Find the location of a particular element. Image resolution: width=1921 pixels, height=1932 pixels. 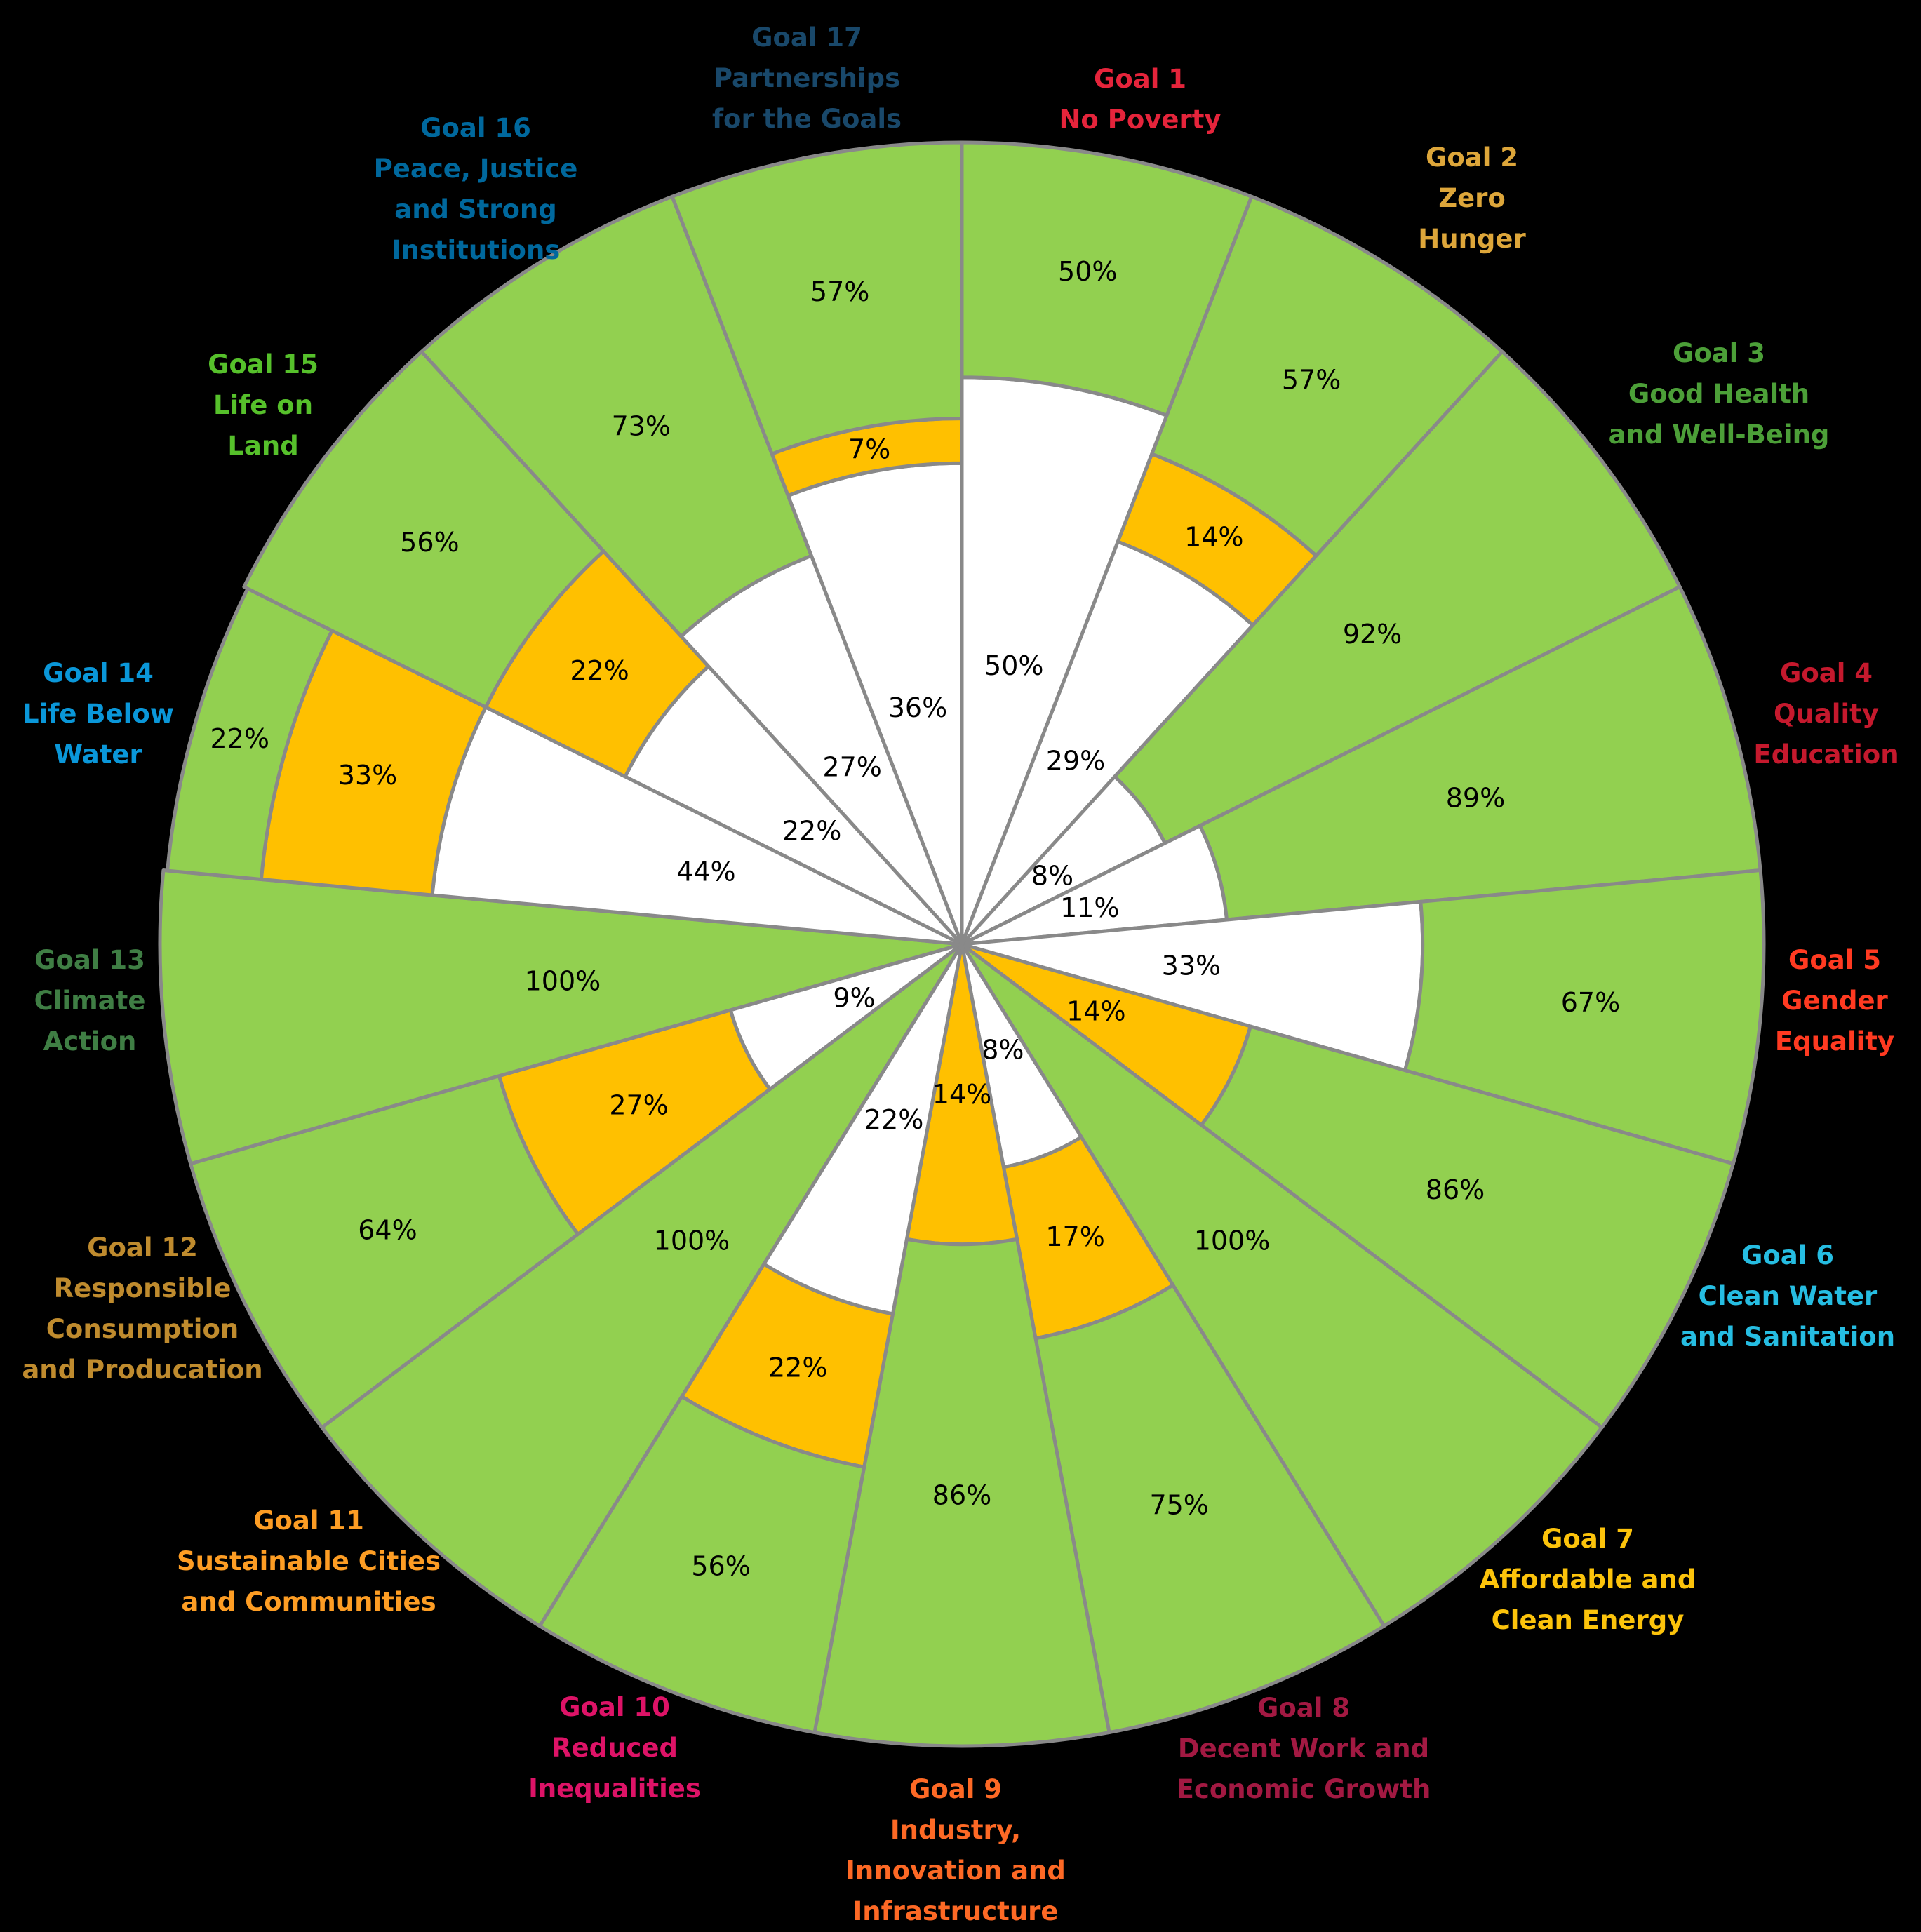

goal-title-line: and Communities is located at coordinates (308, 1602).